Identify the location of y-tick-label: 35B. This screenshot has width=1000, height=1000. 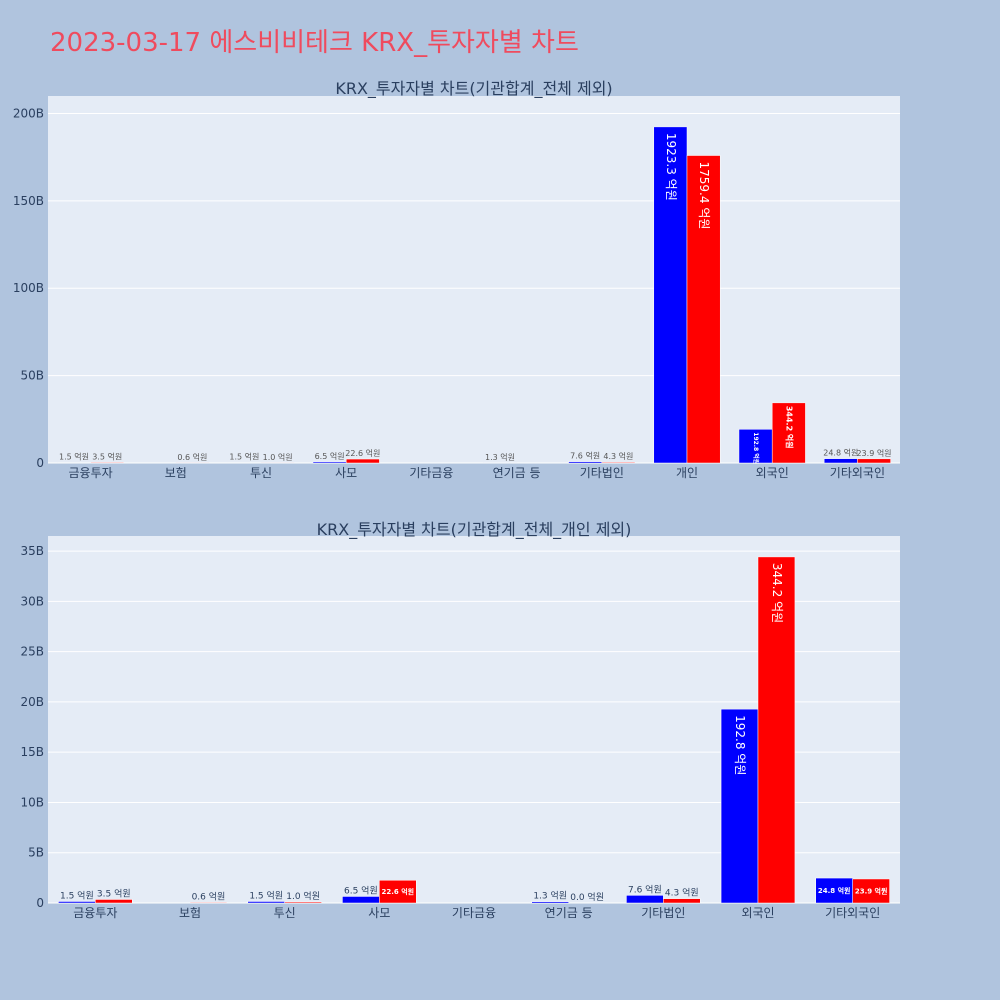
(32, 551).